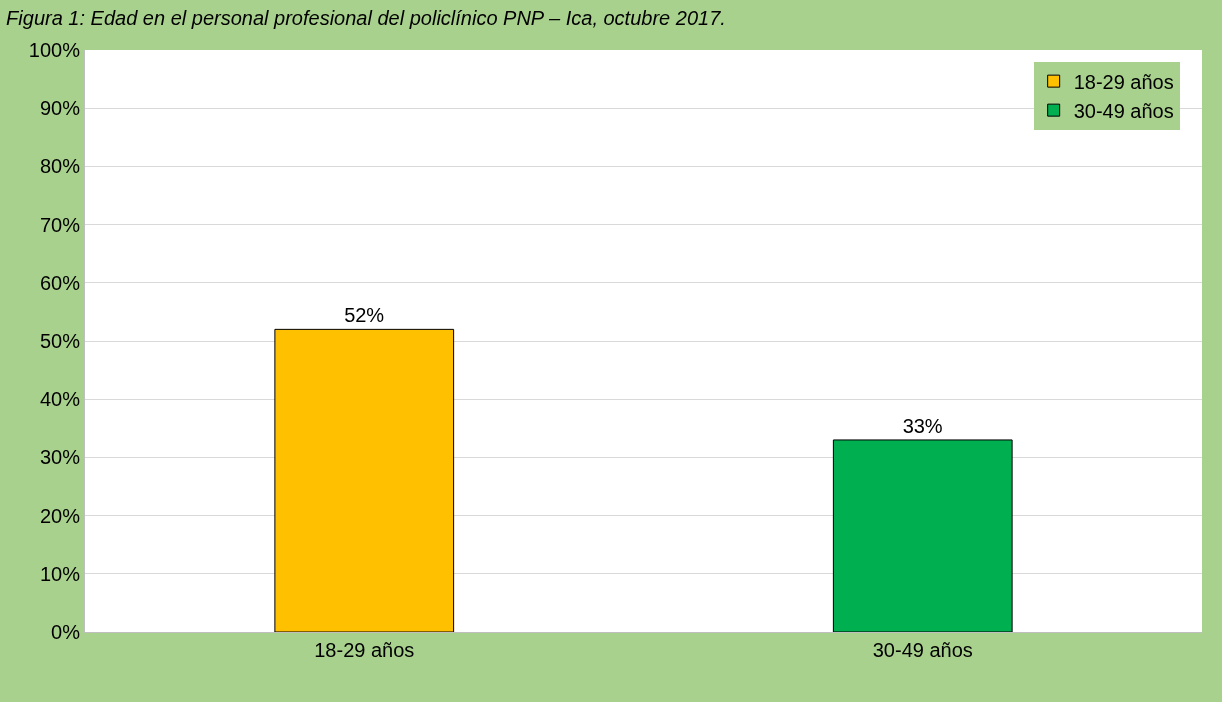 This screenshot has height=702, width=1222. I want to click on legend-label: 18-29 años, so click(1123, 81).